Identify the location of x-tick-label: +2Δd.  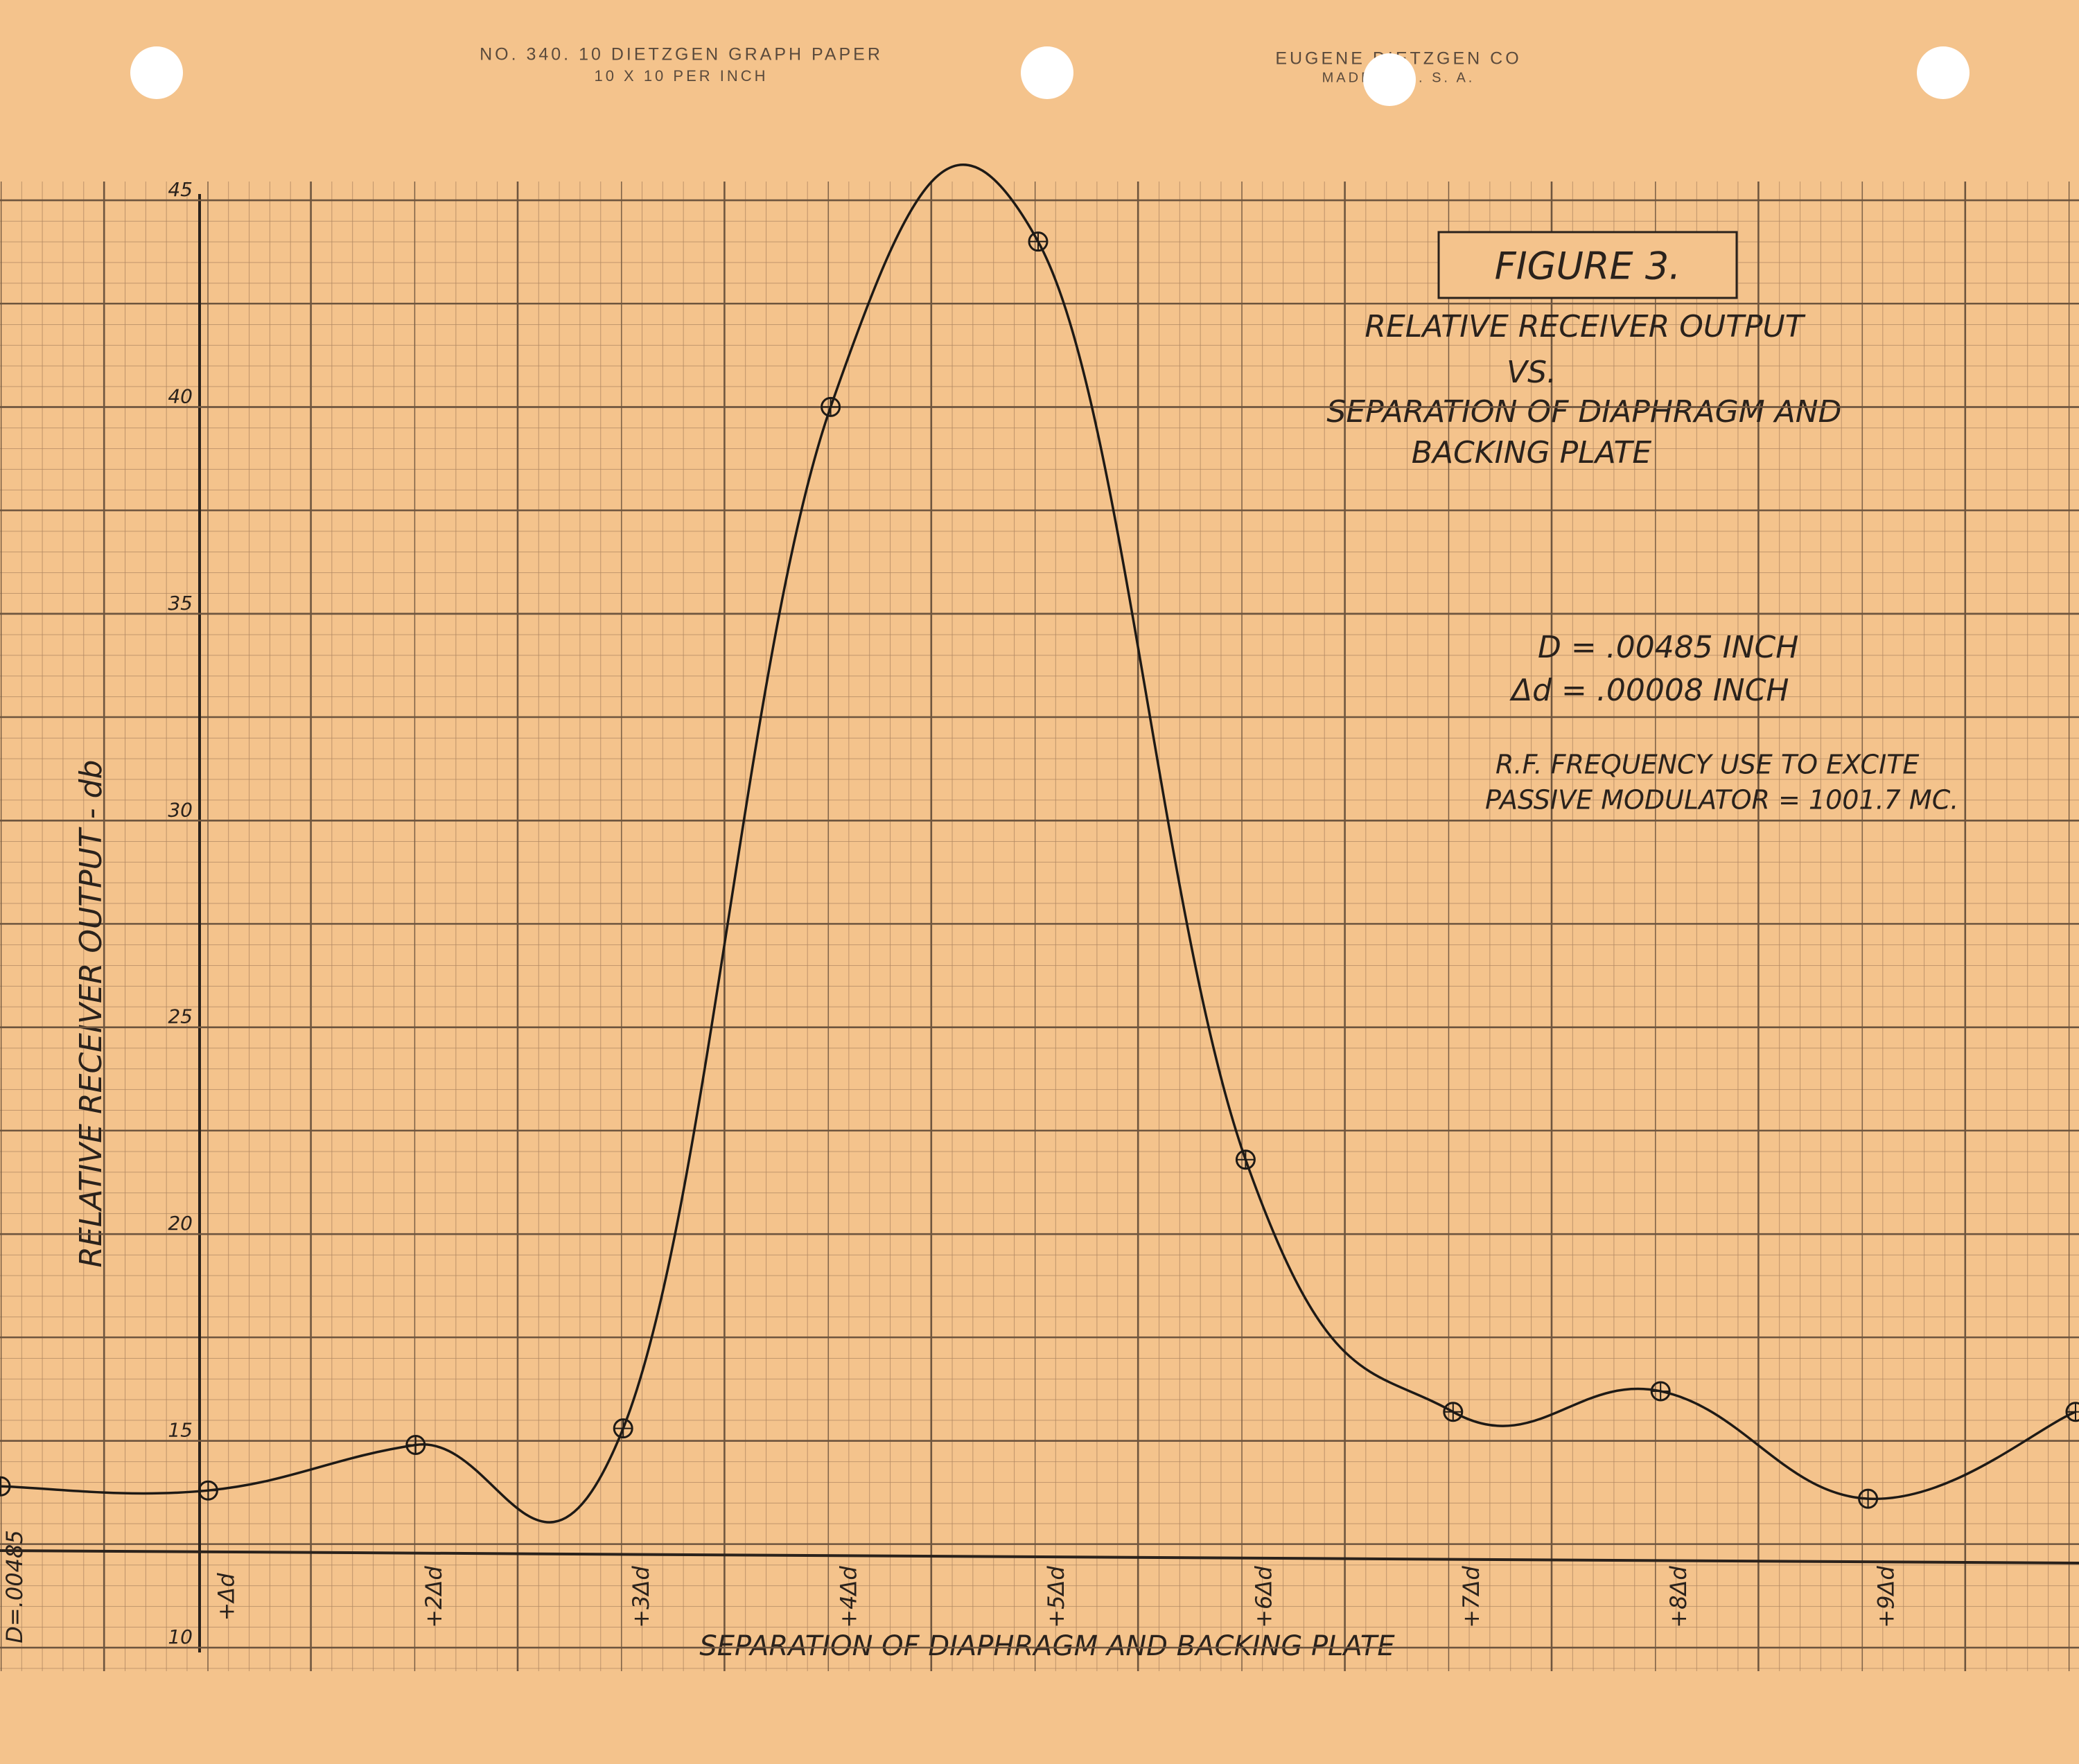
(434, 1597).